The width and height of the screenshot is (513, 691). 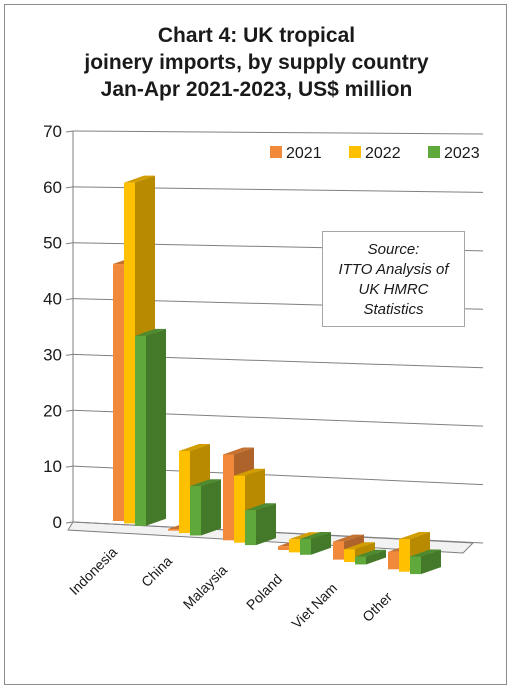 What do you see at coordinates (370, 557) in the screenshot?
I see `bar-viet-nam-2023` at bounding box center [370, 557].